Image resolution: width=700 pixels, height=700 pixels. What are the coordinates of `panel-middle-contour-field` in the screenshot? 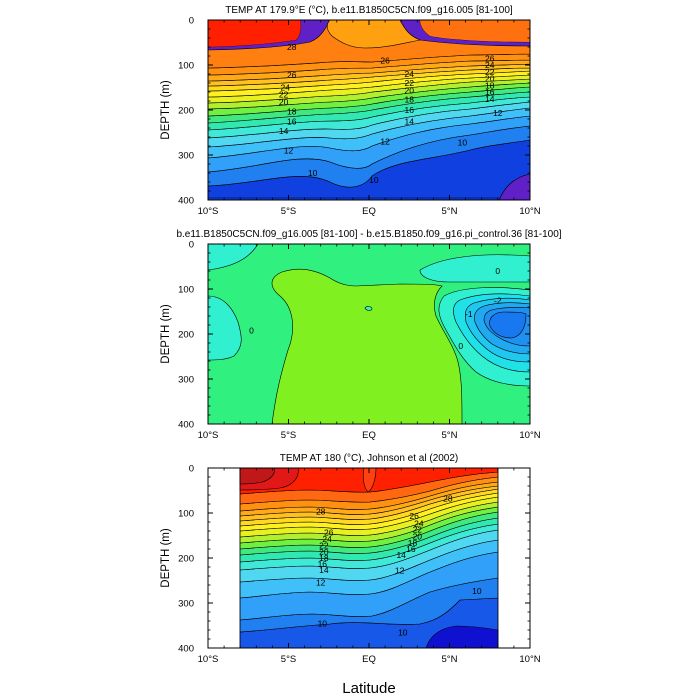 It's located at (369, 334).